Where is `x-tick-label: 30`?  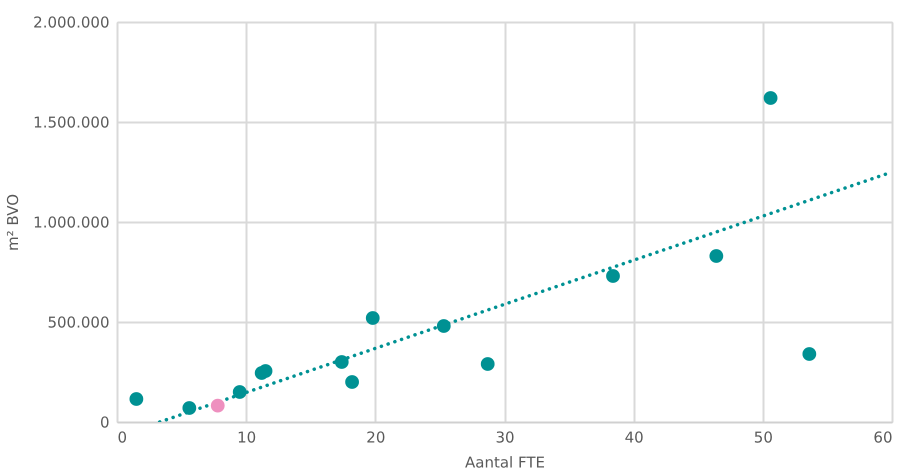
x-tick-label: 30 is located at coordinates (505, 437).